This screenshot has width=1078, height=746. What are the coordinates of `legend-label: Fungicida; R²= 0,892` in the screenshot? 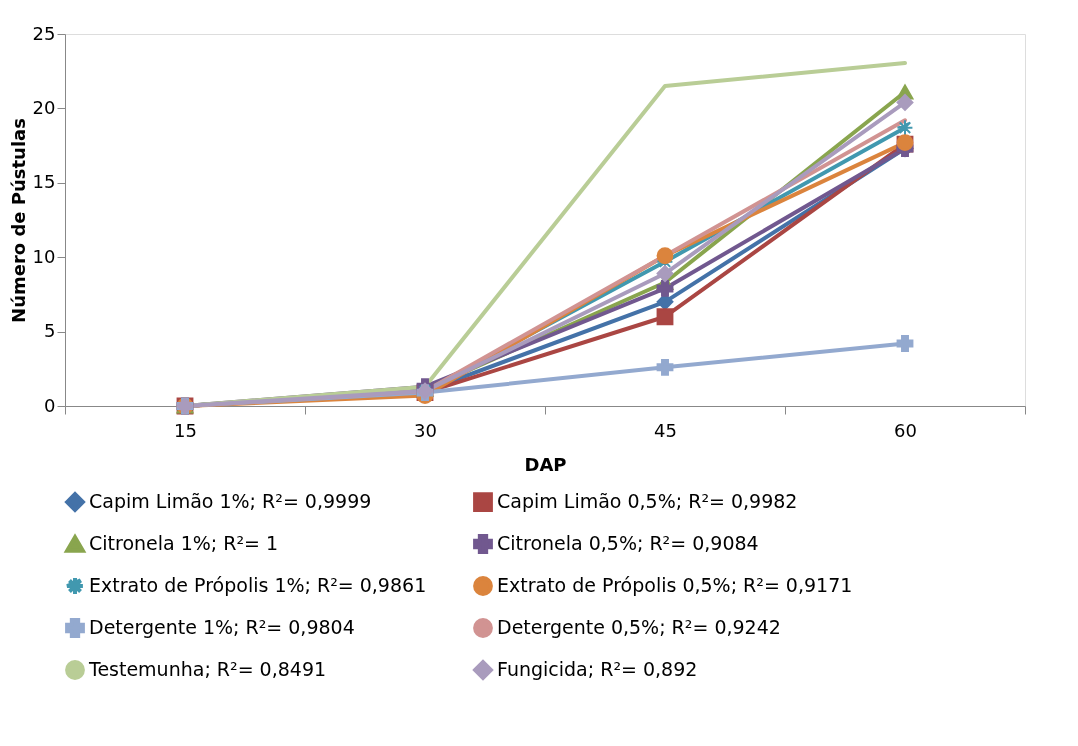 It's located at (597, 669).